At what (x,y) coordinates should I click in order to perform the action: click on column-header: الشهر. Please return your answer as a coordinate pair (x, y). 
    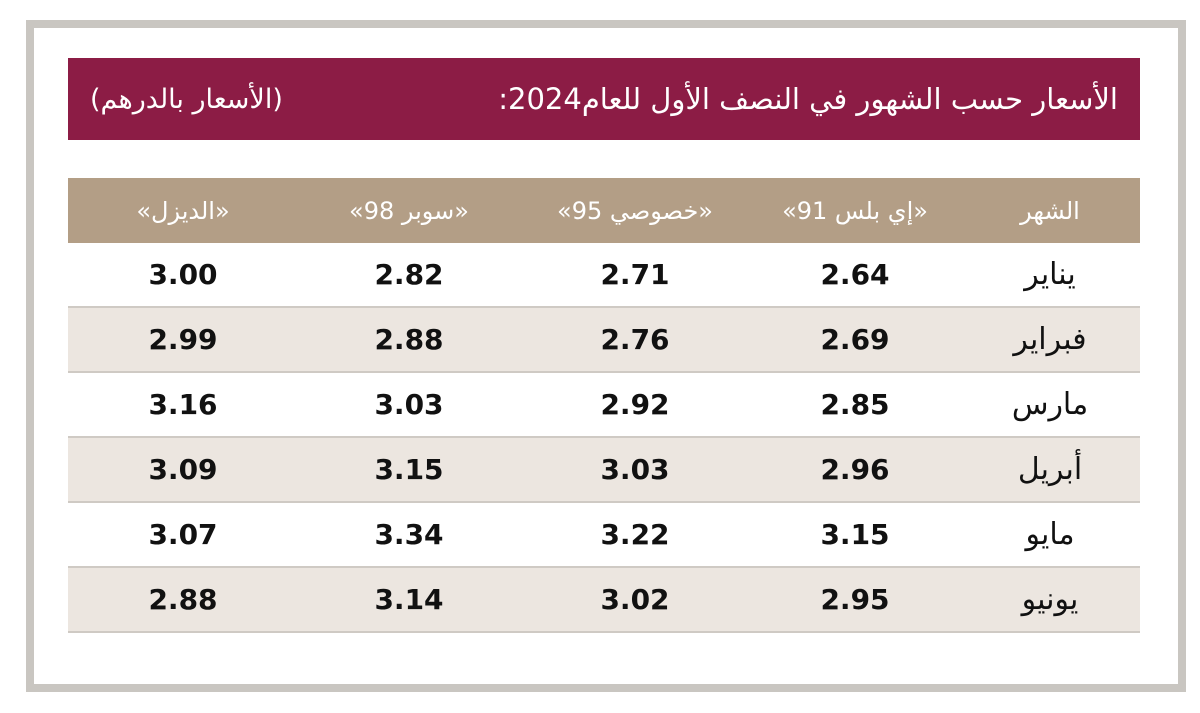
    Looking at the image, I should click on (1050, 210).